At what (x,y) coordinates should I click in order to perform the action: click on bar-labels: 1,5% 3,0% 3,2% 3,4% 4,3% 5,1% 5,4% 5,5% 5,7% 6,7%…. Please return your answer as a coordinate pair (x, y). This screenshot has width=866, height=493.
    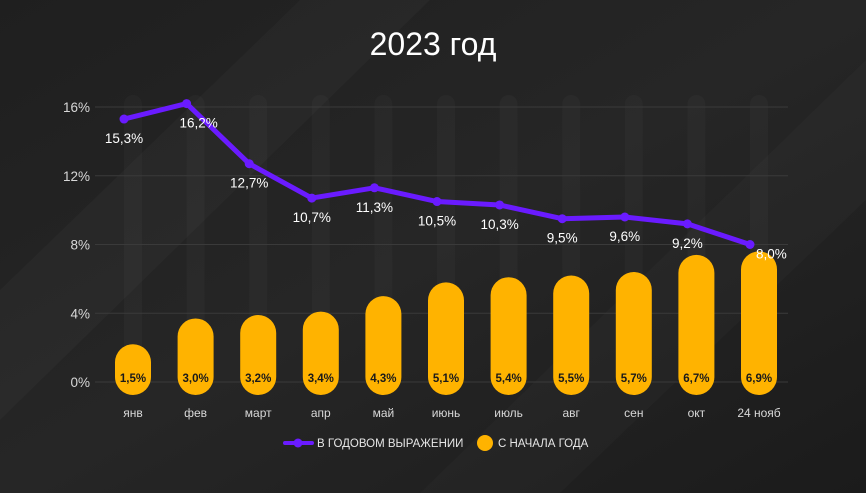
    Looking at the image, I should click on (446, 379).